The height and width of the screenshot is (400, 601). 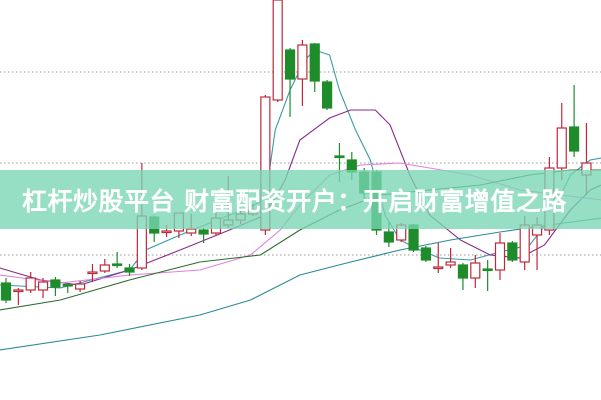 I want to click on banner-title: 杠杆炒股平台 财富配资开户：开启财富增值之路, so click(x=294, y=201).